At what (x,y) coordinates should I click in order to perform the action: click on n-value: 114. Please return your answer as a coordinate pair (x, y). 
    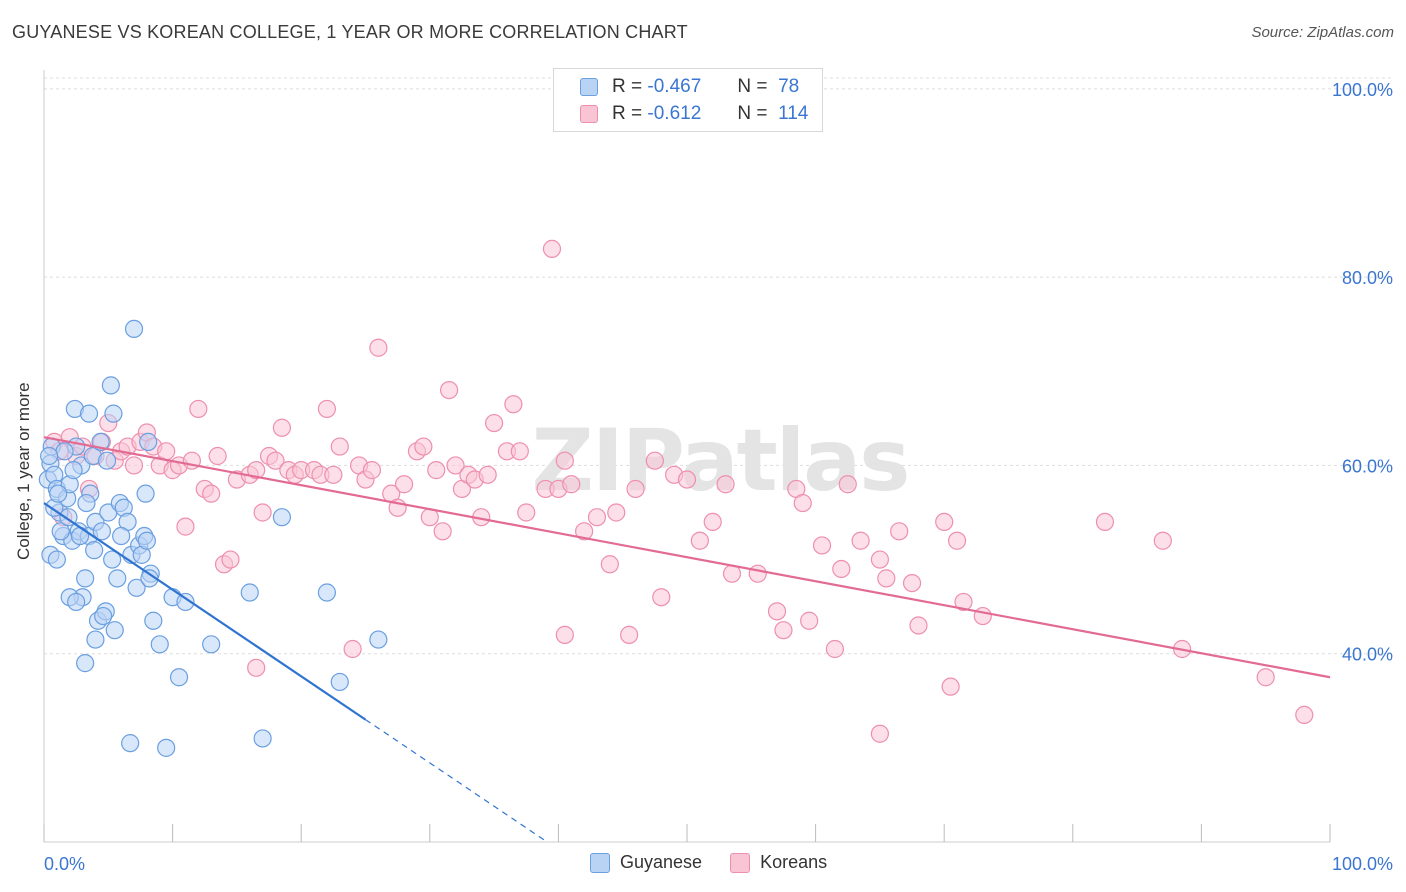
    Looking at the image, I should click on (793, 113).